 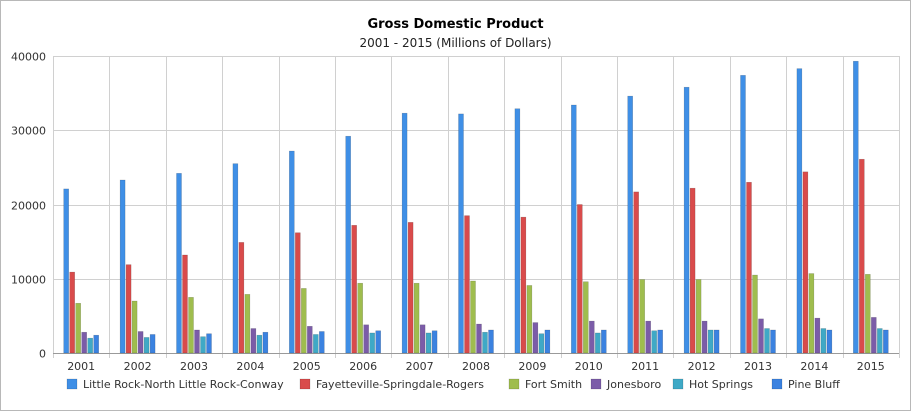 I want to click on x-tick-label: 2004, so click(x=250, y=366).